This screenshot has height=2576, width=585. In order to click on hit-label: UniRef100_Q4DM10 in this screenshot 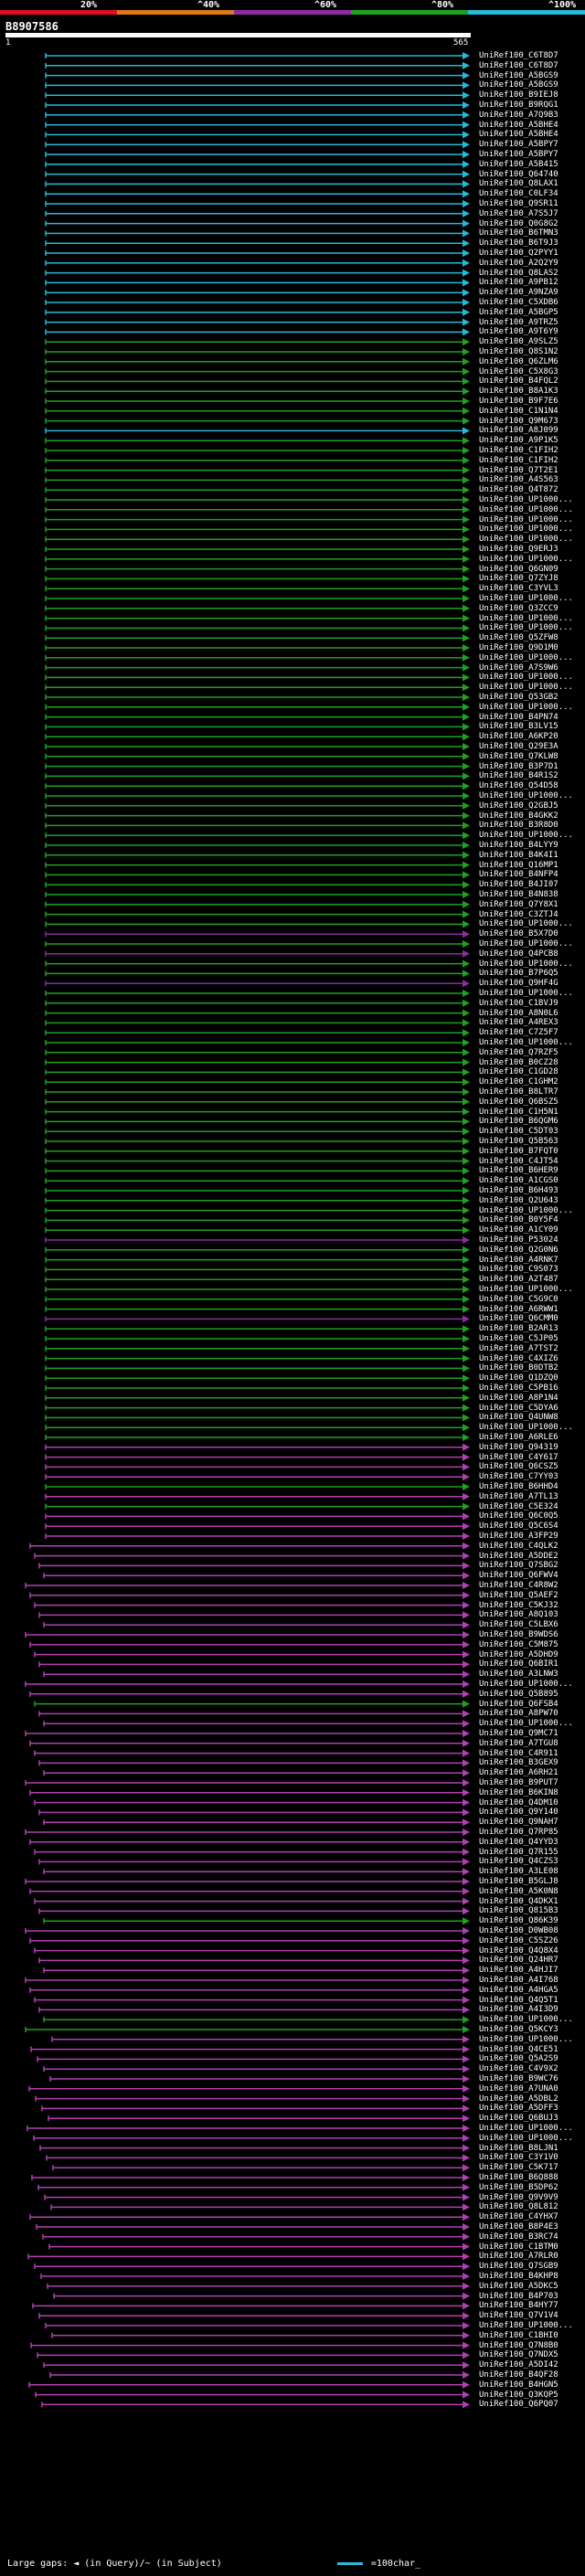, I will do `click(518, 1802)`.